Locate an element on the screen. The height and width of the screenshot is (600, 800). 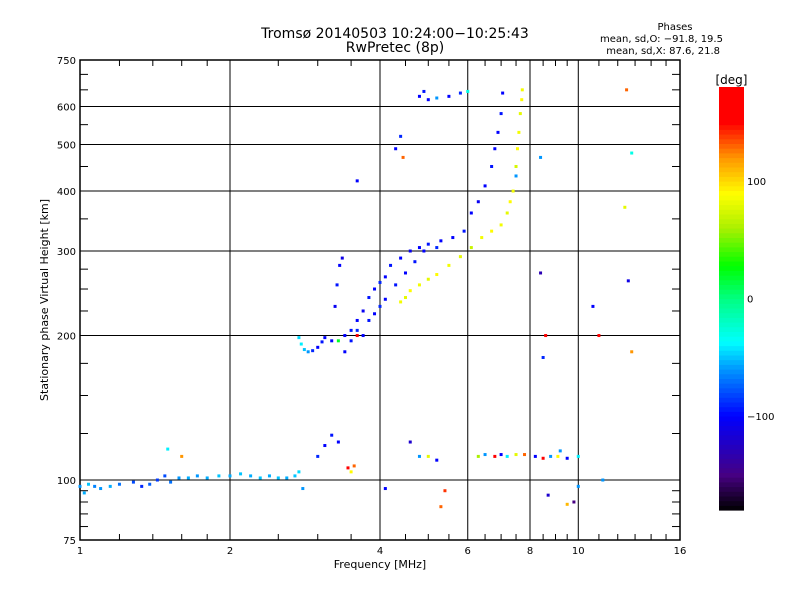
chart-title: Tromsø 20140503 10:24:00−10:25:43 is located at coordinates (395, 34).